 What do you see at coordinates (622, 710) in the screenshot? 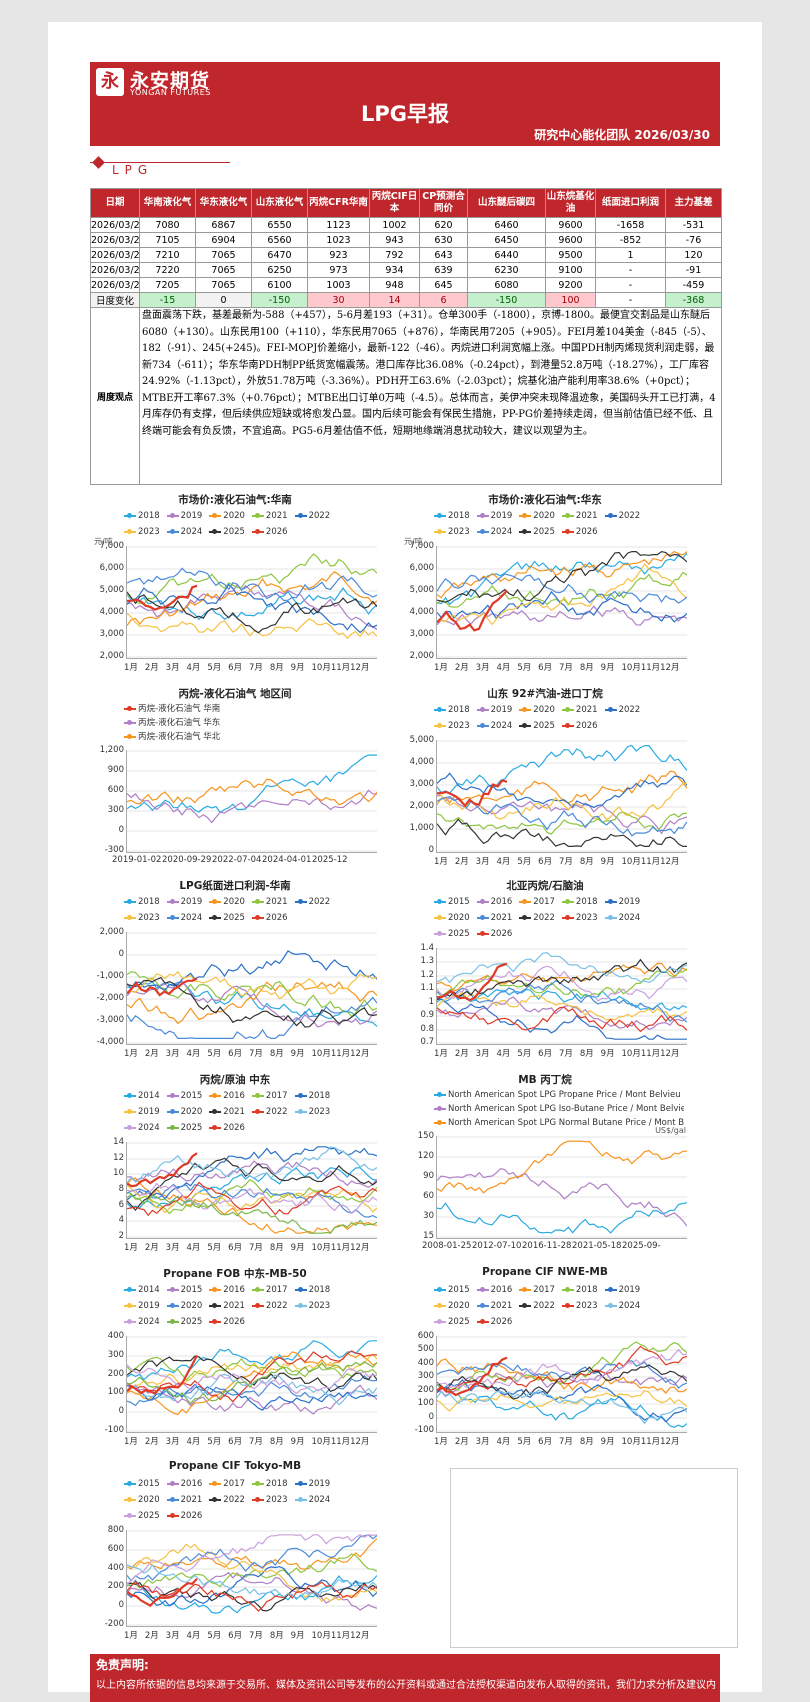
I see `legend-item: 2022` at bounding box center [622, 710].